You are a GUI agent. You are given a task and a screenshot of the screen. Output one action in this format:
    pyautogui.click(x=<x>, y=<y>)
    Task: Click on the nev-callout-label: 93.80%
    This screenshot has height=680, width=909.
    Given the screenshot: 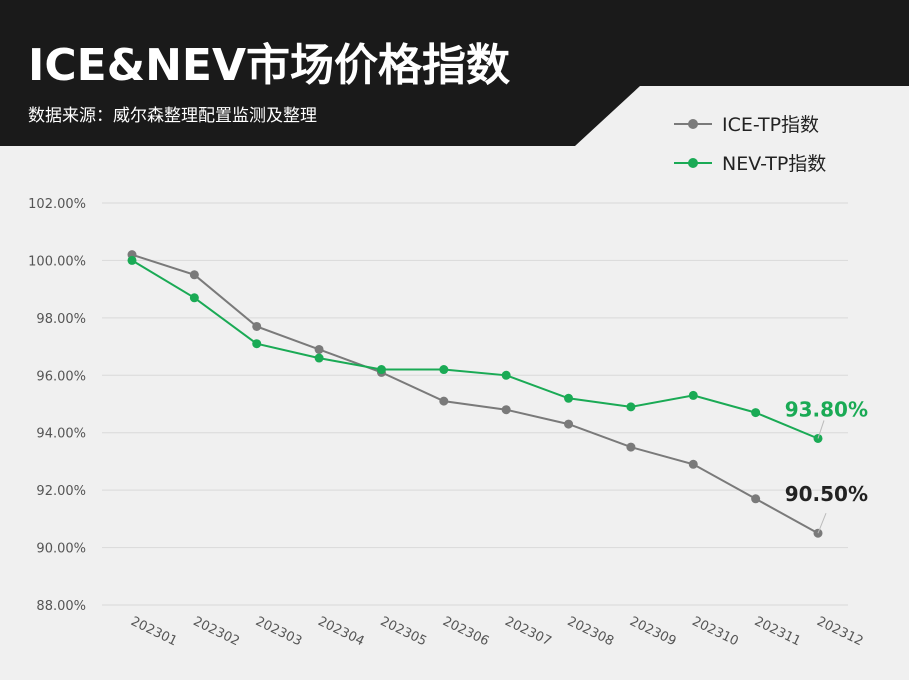 What is the action you would take?
    pyautogui.click(x=826, y=409)
    